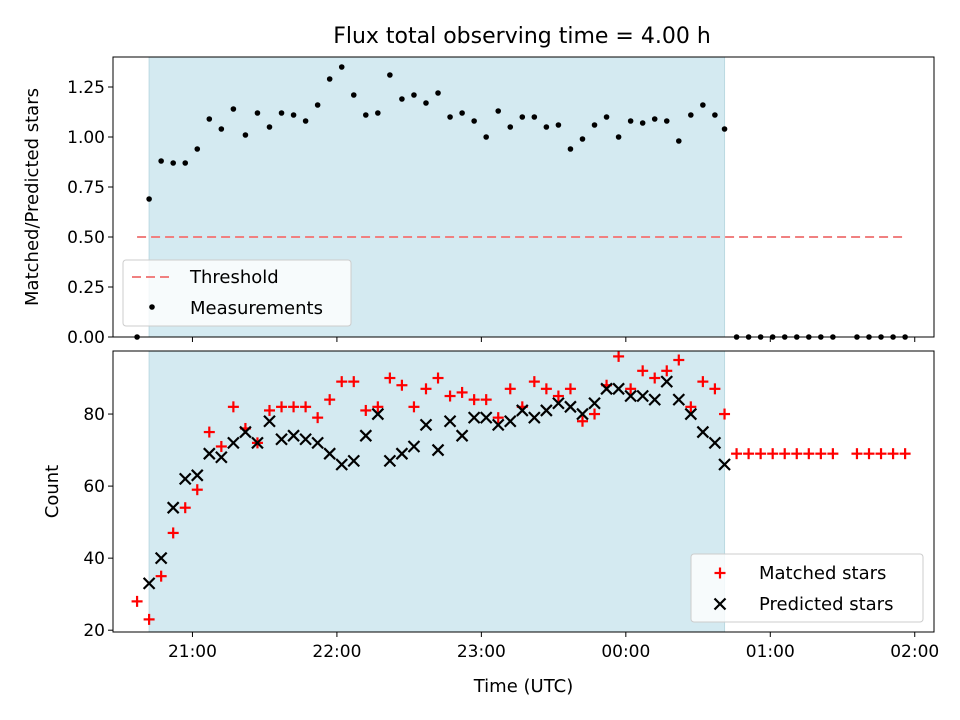 The width and height of the screenshot is (960, 720). What do you see at coordinates (720, 604) in the screenshot?
I see `legend-predicted-swatch` at bounding box center [720, 604].